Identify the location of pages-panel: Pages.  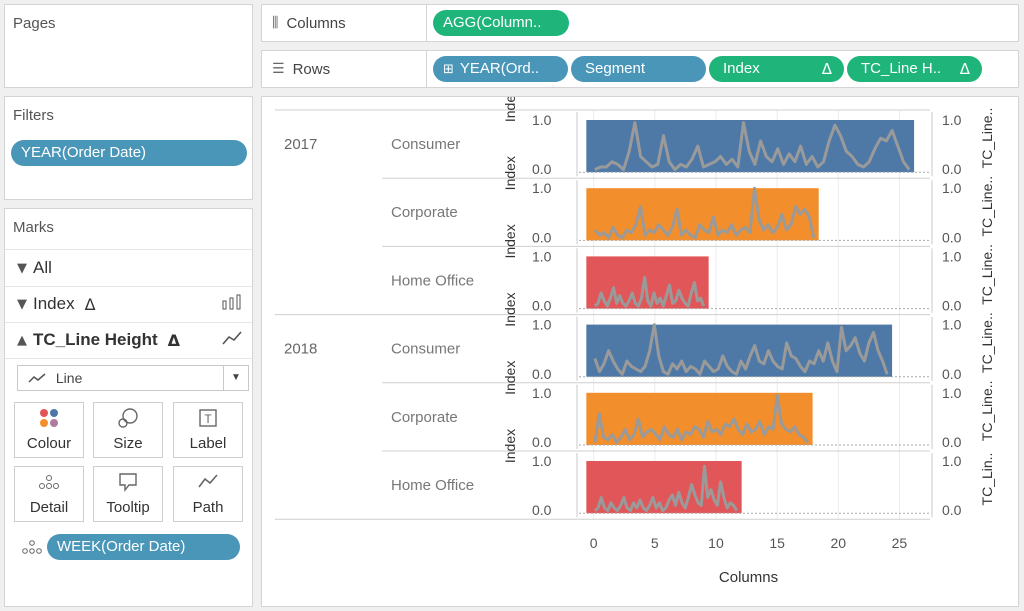
(128, 46).